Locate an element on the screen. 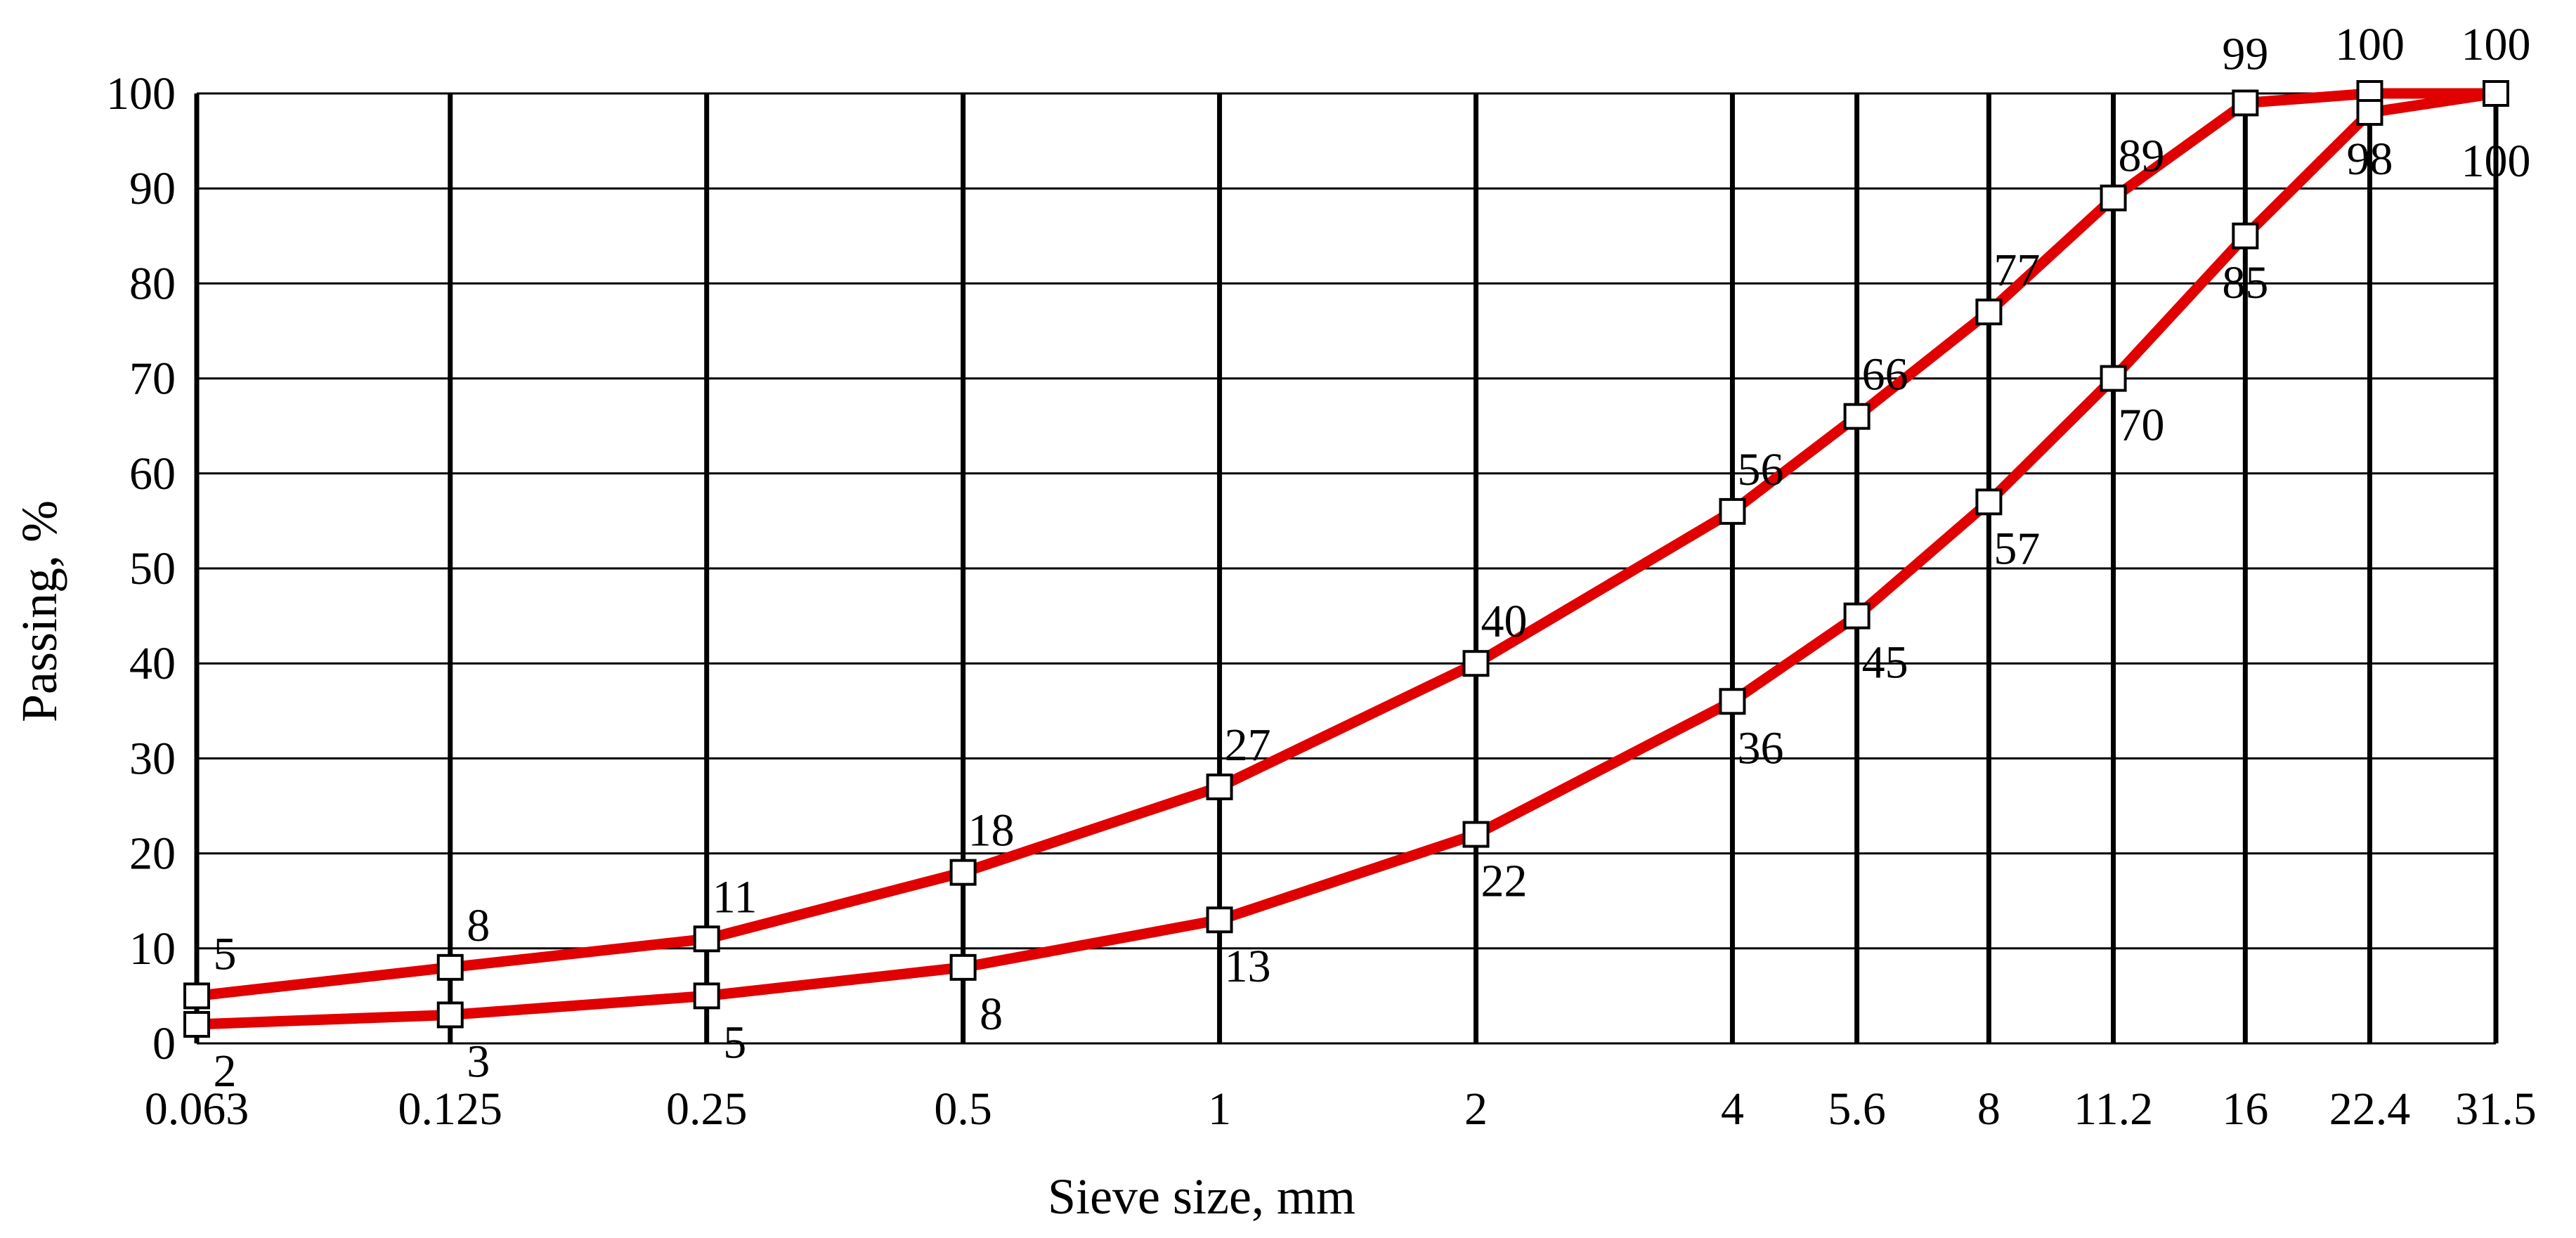 The height and width of the screenshot is (1238, 2576). y-tick-label: 20 is located at coordinates (152, 854).